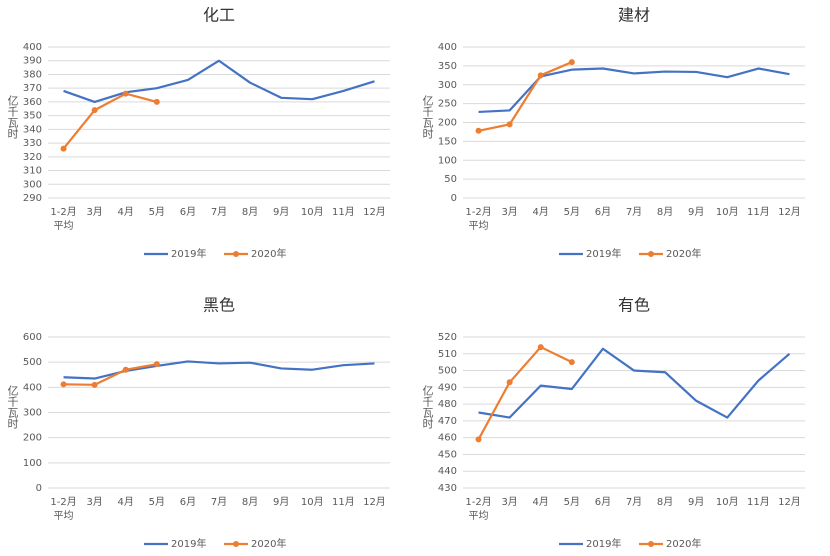 This screenshot has height=556, width=830. What do you see at coordinates (447, 404) in the screenshot?
I see `y-tick-label: 480` at bounding box center [447, 404].